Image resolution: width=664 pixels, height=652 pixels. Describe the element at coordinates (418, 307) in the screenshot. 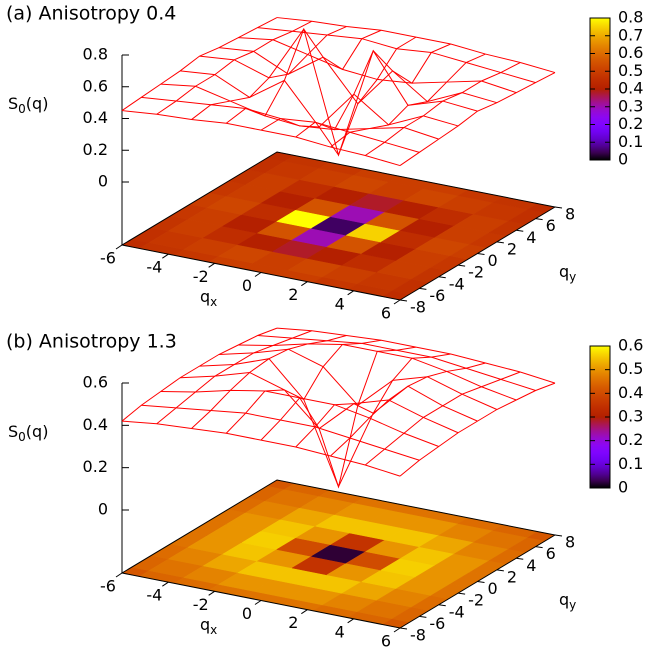

I see `y-tick-label: -8` at that location.